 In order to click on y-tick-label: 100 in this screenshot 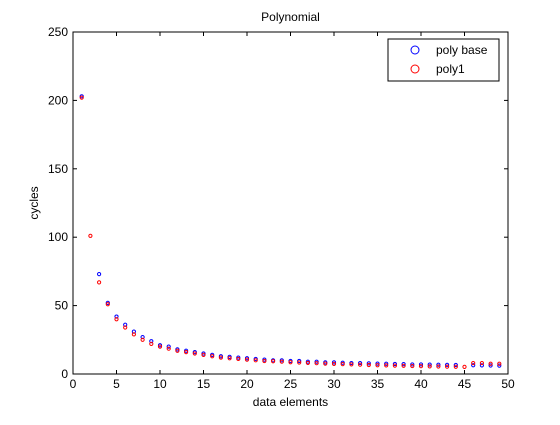, I will do `click(58, 237)`.